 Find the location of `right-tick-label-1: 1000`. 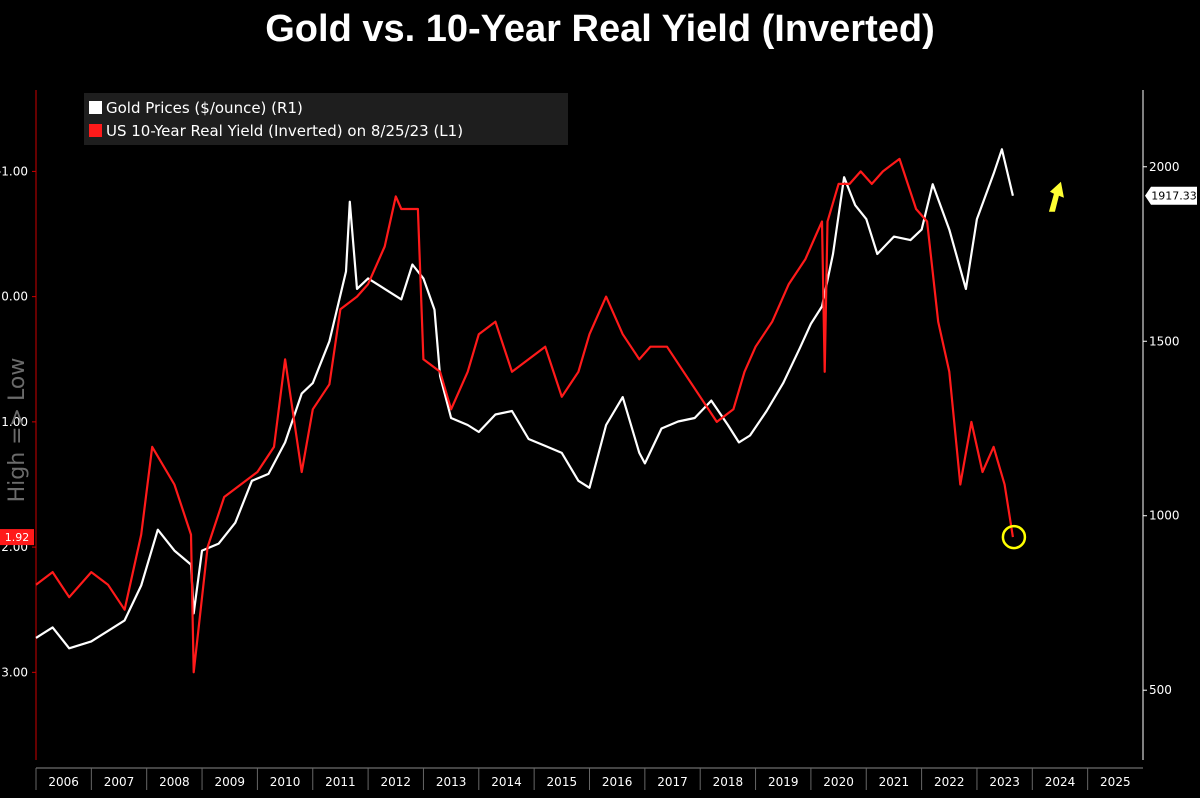

right-tick-label-1: 1000 is located at coordinates (1164, 516).